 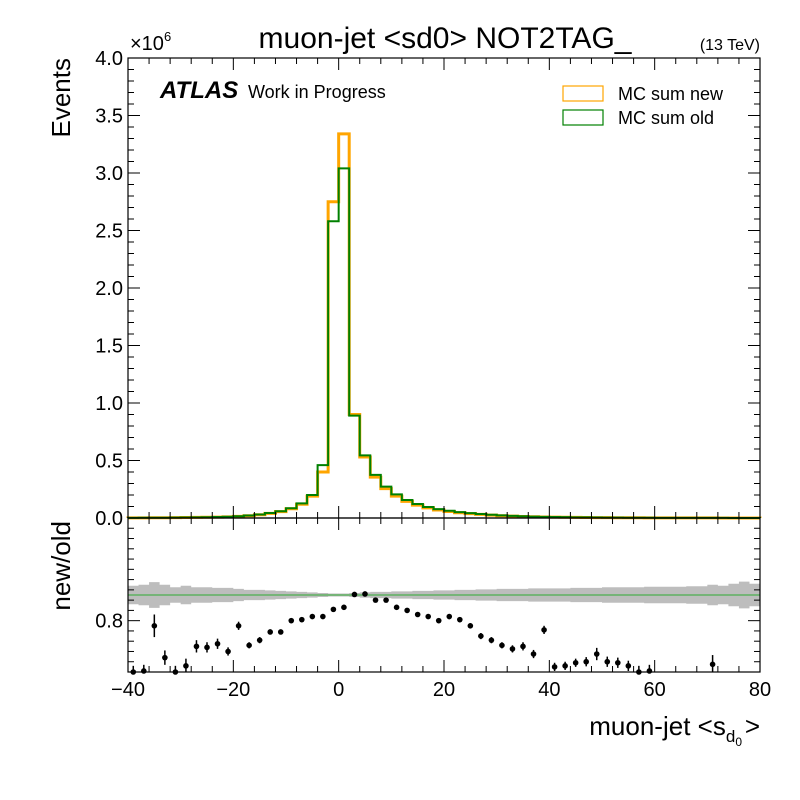 I want to click on x-tick-label: 40, so click(x=549, y=690).